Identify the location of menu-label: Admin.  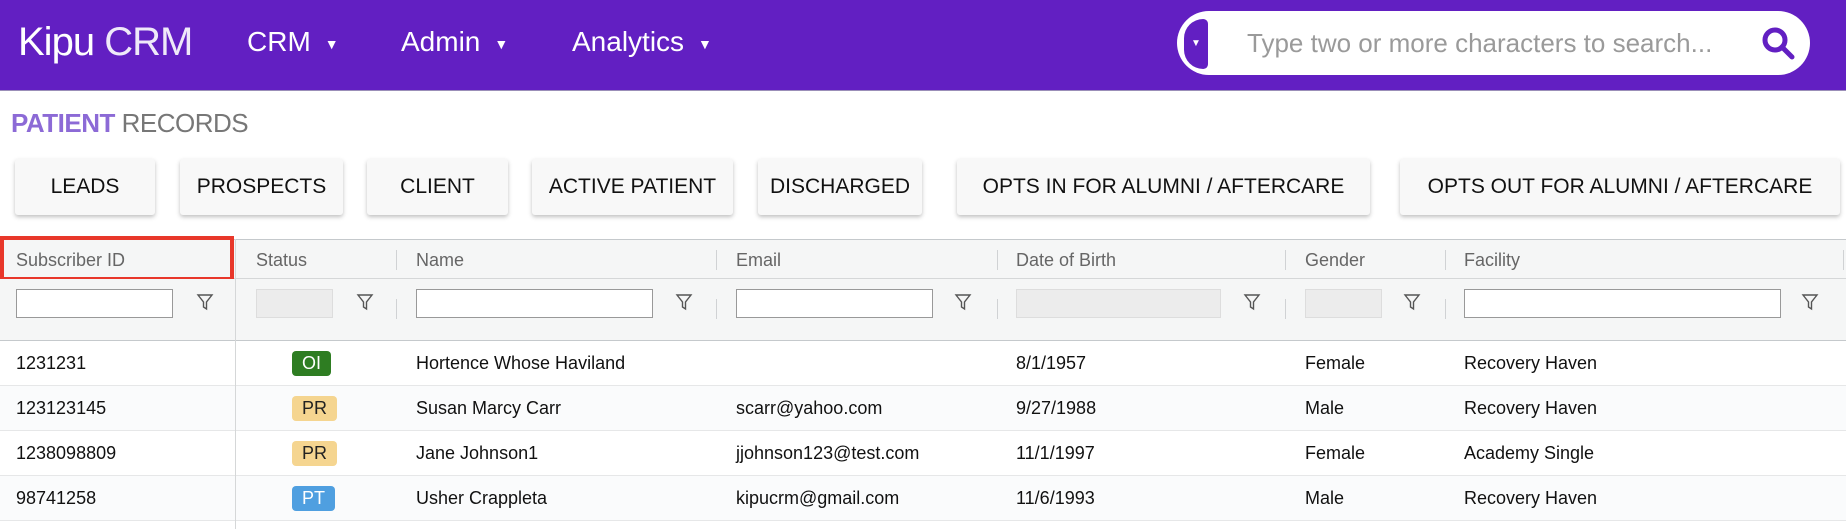
(441, 41).